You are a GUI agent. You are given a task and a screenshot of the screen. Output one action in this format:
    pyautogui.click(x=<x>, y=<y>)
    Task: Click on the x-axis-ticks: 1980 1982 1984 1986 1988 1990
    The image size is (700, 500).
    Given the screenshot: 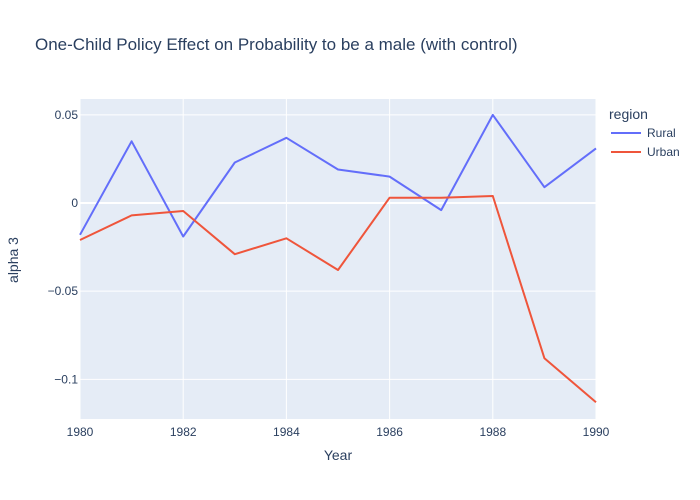 What is the action you would take?
    pyautogui.click(x=338, y=432)
    